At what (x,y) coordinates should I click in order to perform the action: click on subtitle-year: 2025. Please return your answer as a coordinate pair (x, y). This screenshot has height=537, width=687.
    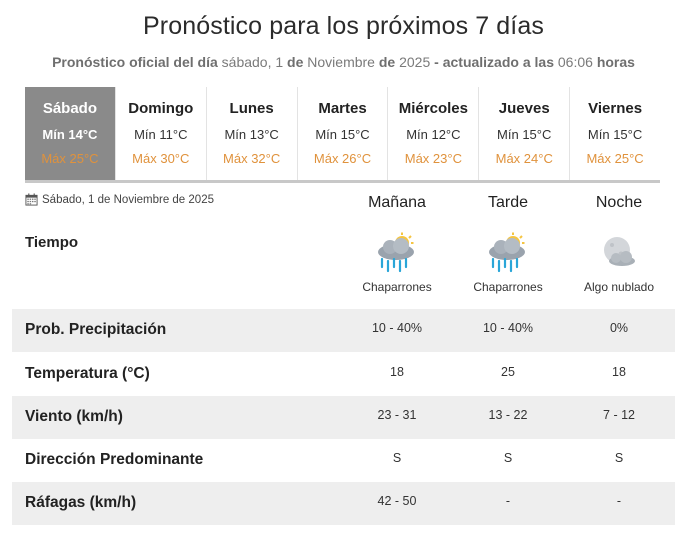
    Looking at the image, I should click on (415, 62).